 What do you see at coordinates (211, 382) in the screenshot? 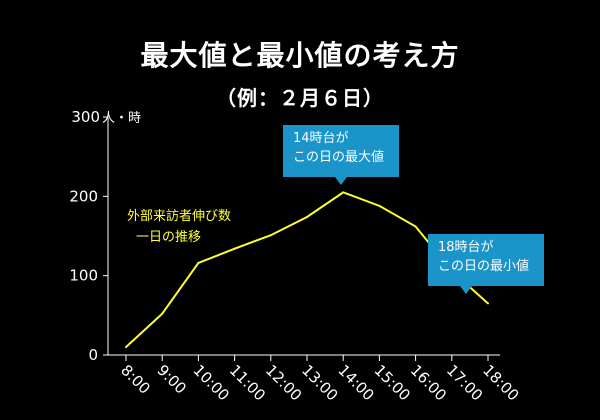
I see `x-tick-label: 10:00` at bounding box center [211, 382].